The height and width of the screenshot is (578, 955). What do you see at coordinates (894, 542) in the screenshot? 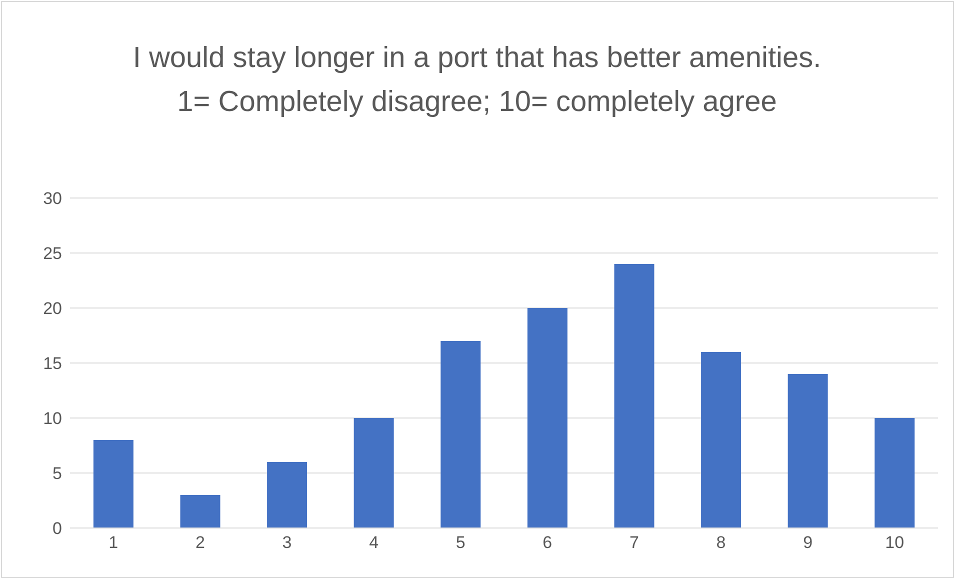
I see `x-tick-label: 10` at bounding box center [894, 542].